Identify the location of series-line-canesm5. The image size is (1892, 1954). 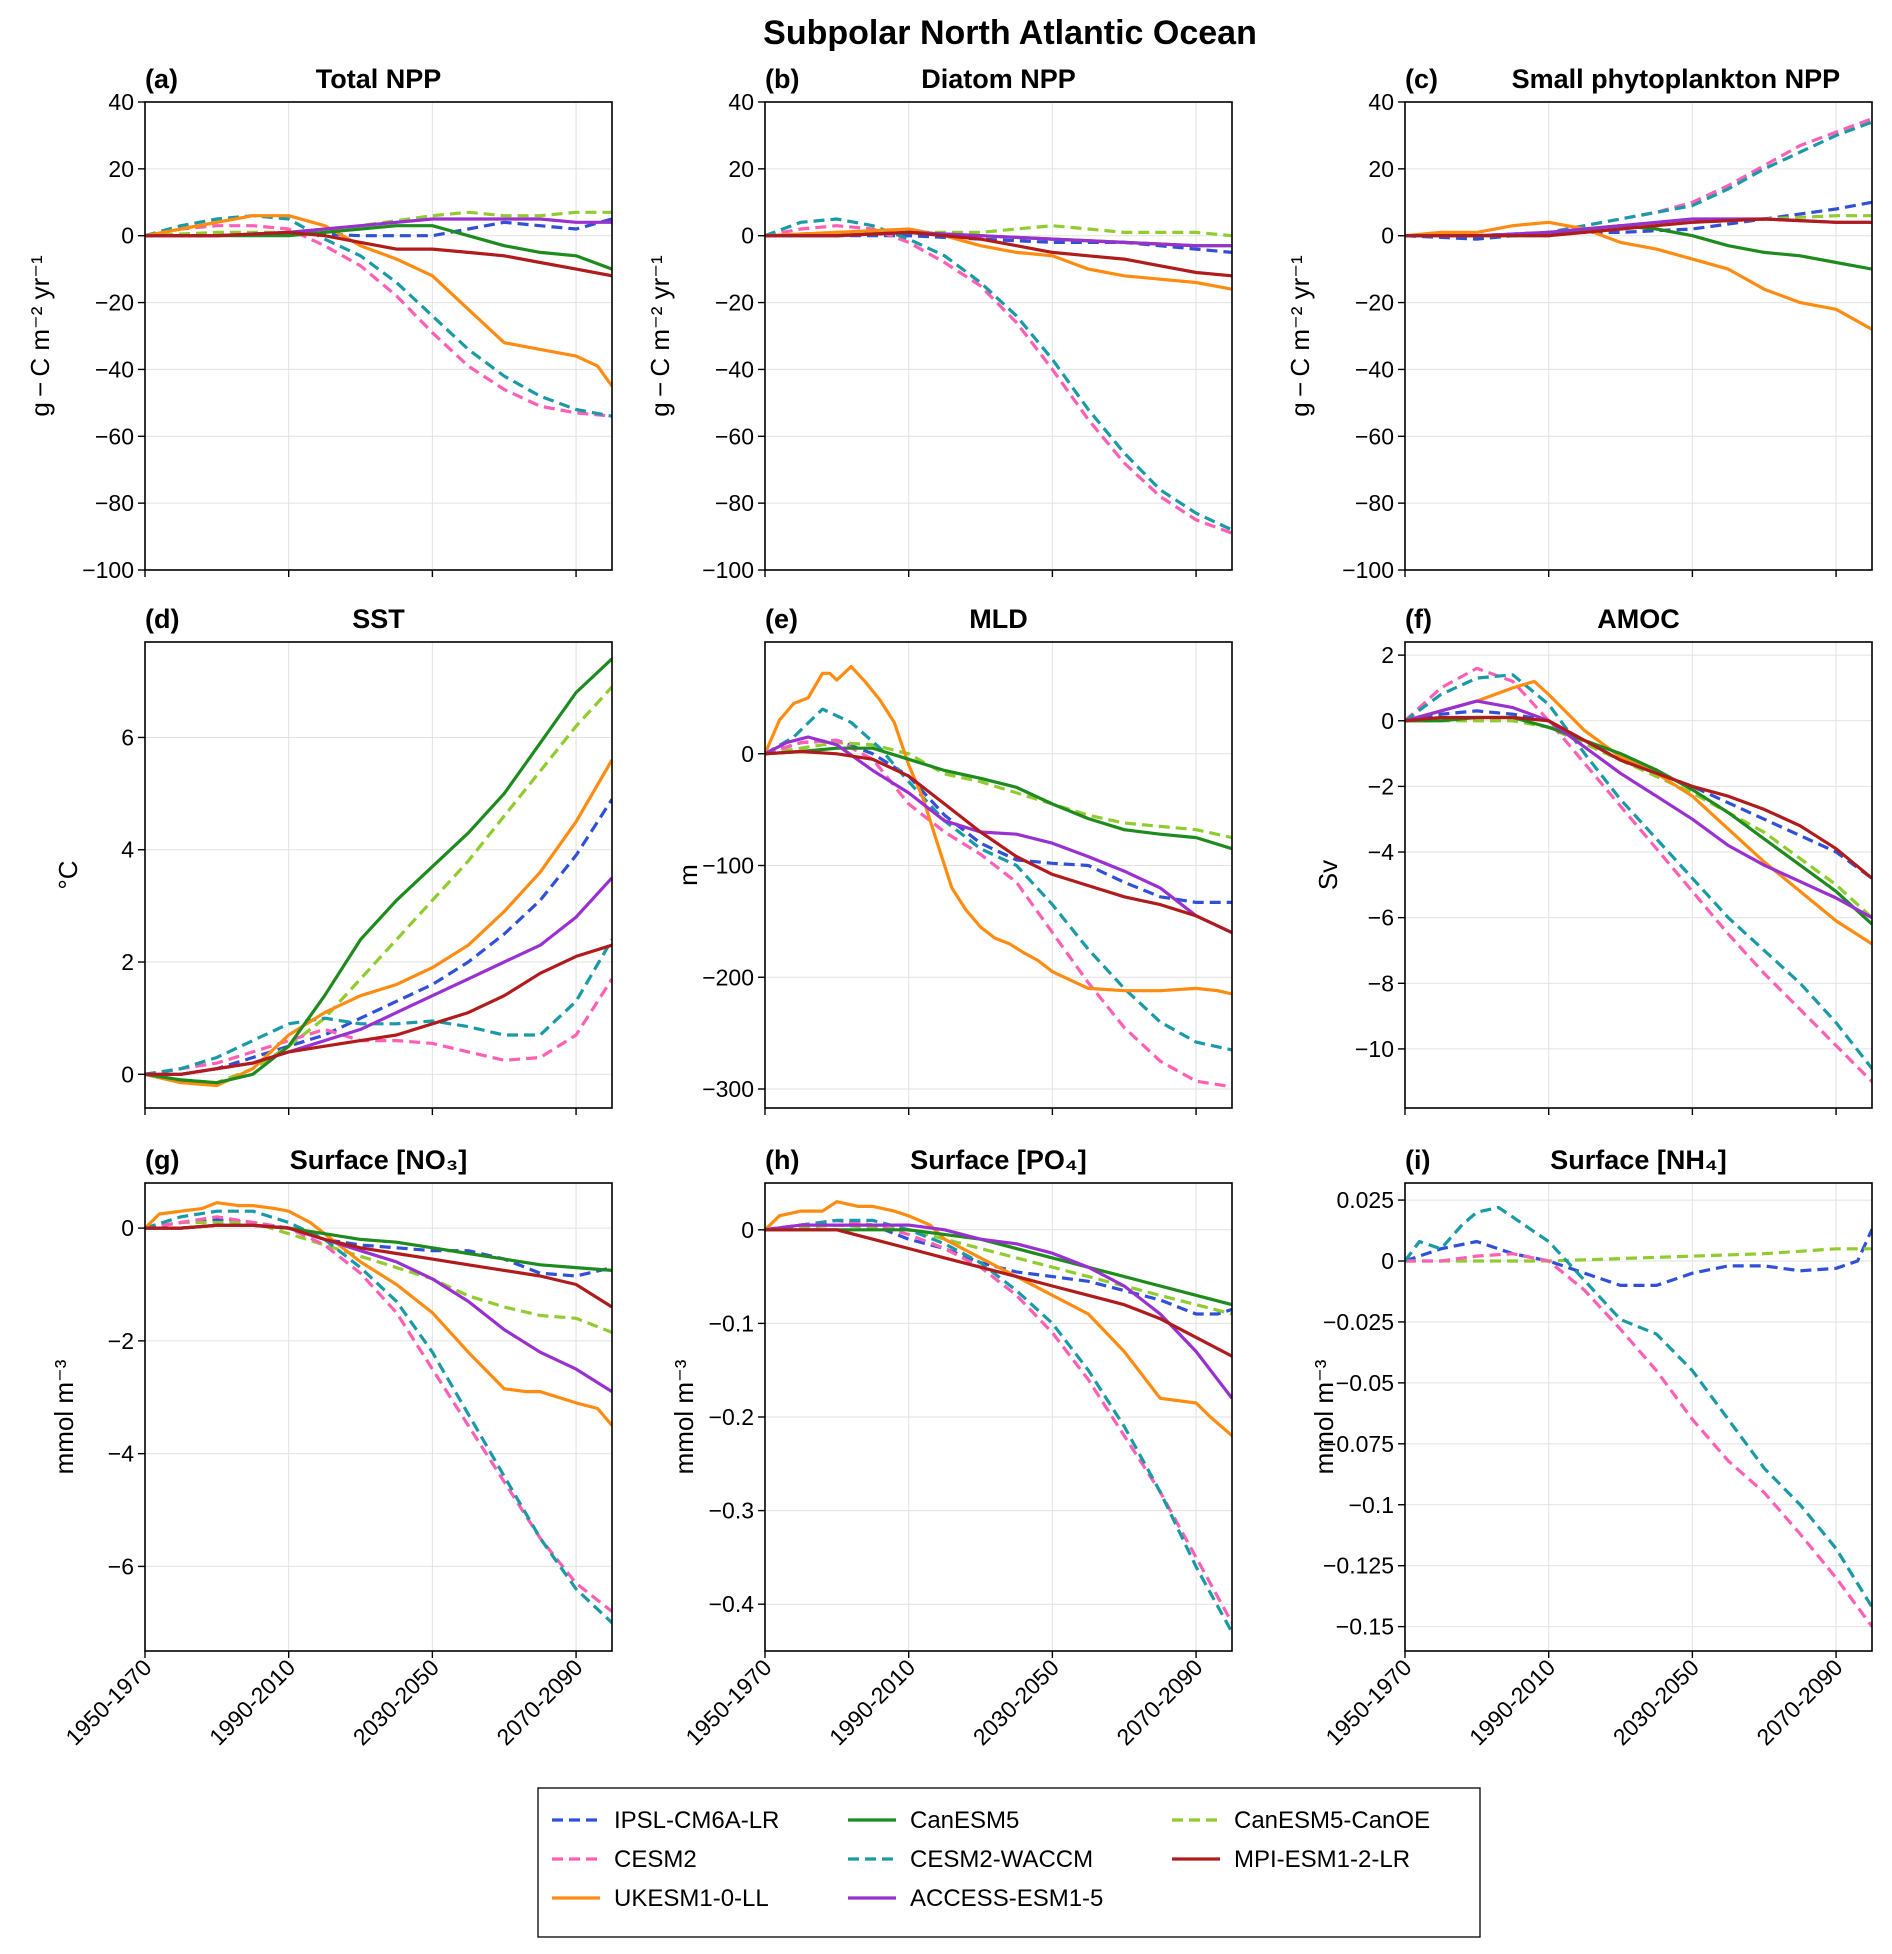
(378, 247).